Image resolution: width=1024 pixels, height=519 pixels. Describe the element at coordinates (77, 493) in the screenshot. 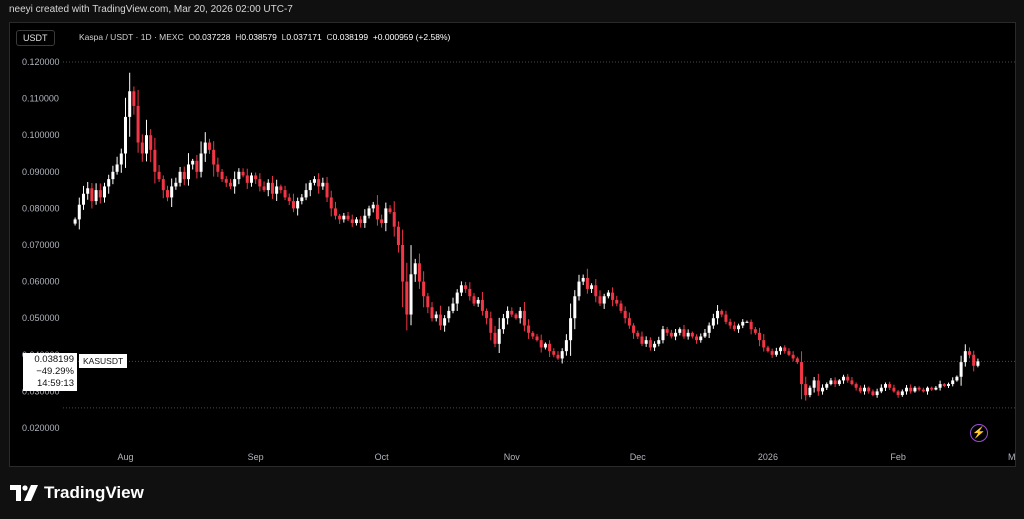

I see `tradingview-logo: TradingView` at that location.